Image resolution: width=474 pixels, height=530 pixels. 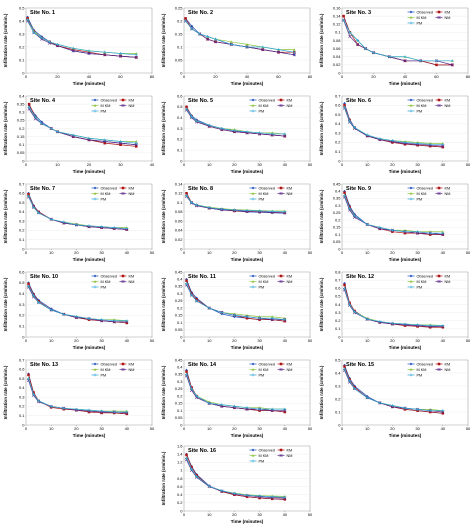 I want to click on y-tick-label: 0.12, so click(x=337, y=24).